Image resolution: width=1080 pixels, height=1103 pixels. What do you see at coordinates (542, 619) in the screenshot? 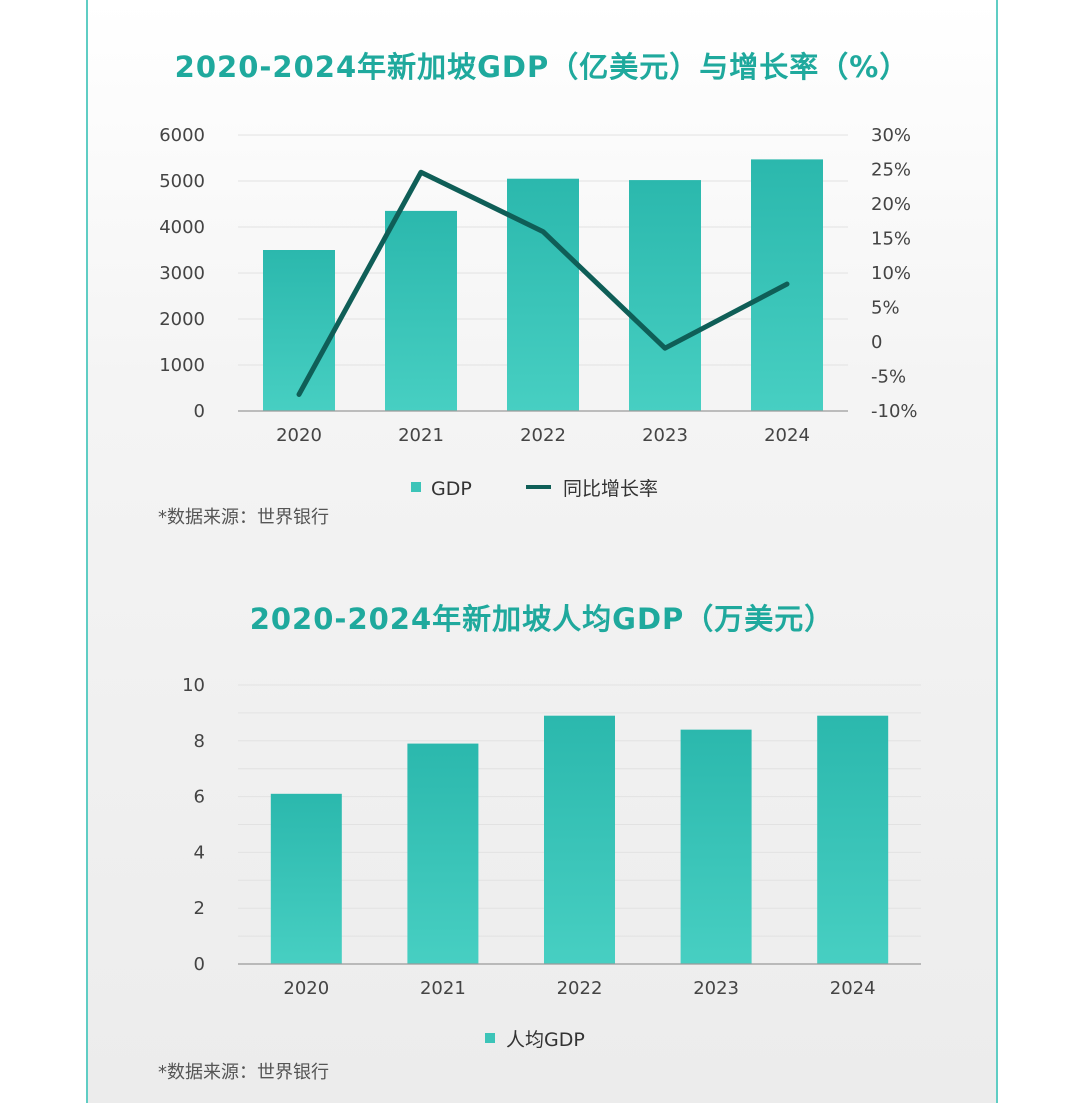
I see `chart2-title: 2020-2024年新加坡人均GDP（万美元）` at bounding box center [542, 619].